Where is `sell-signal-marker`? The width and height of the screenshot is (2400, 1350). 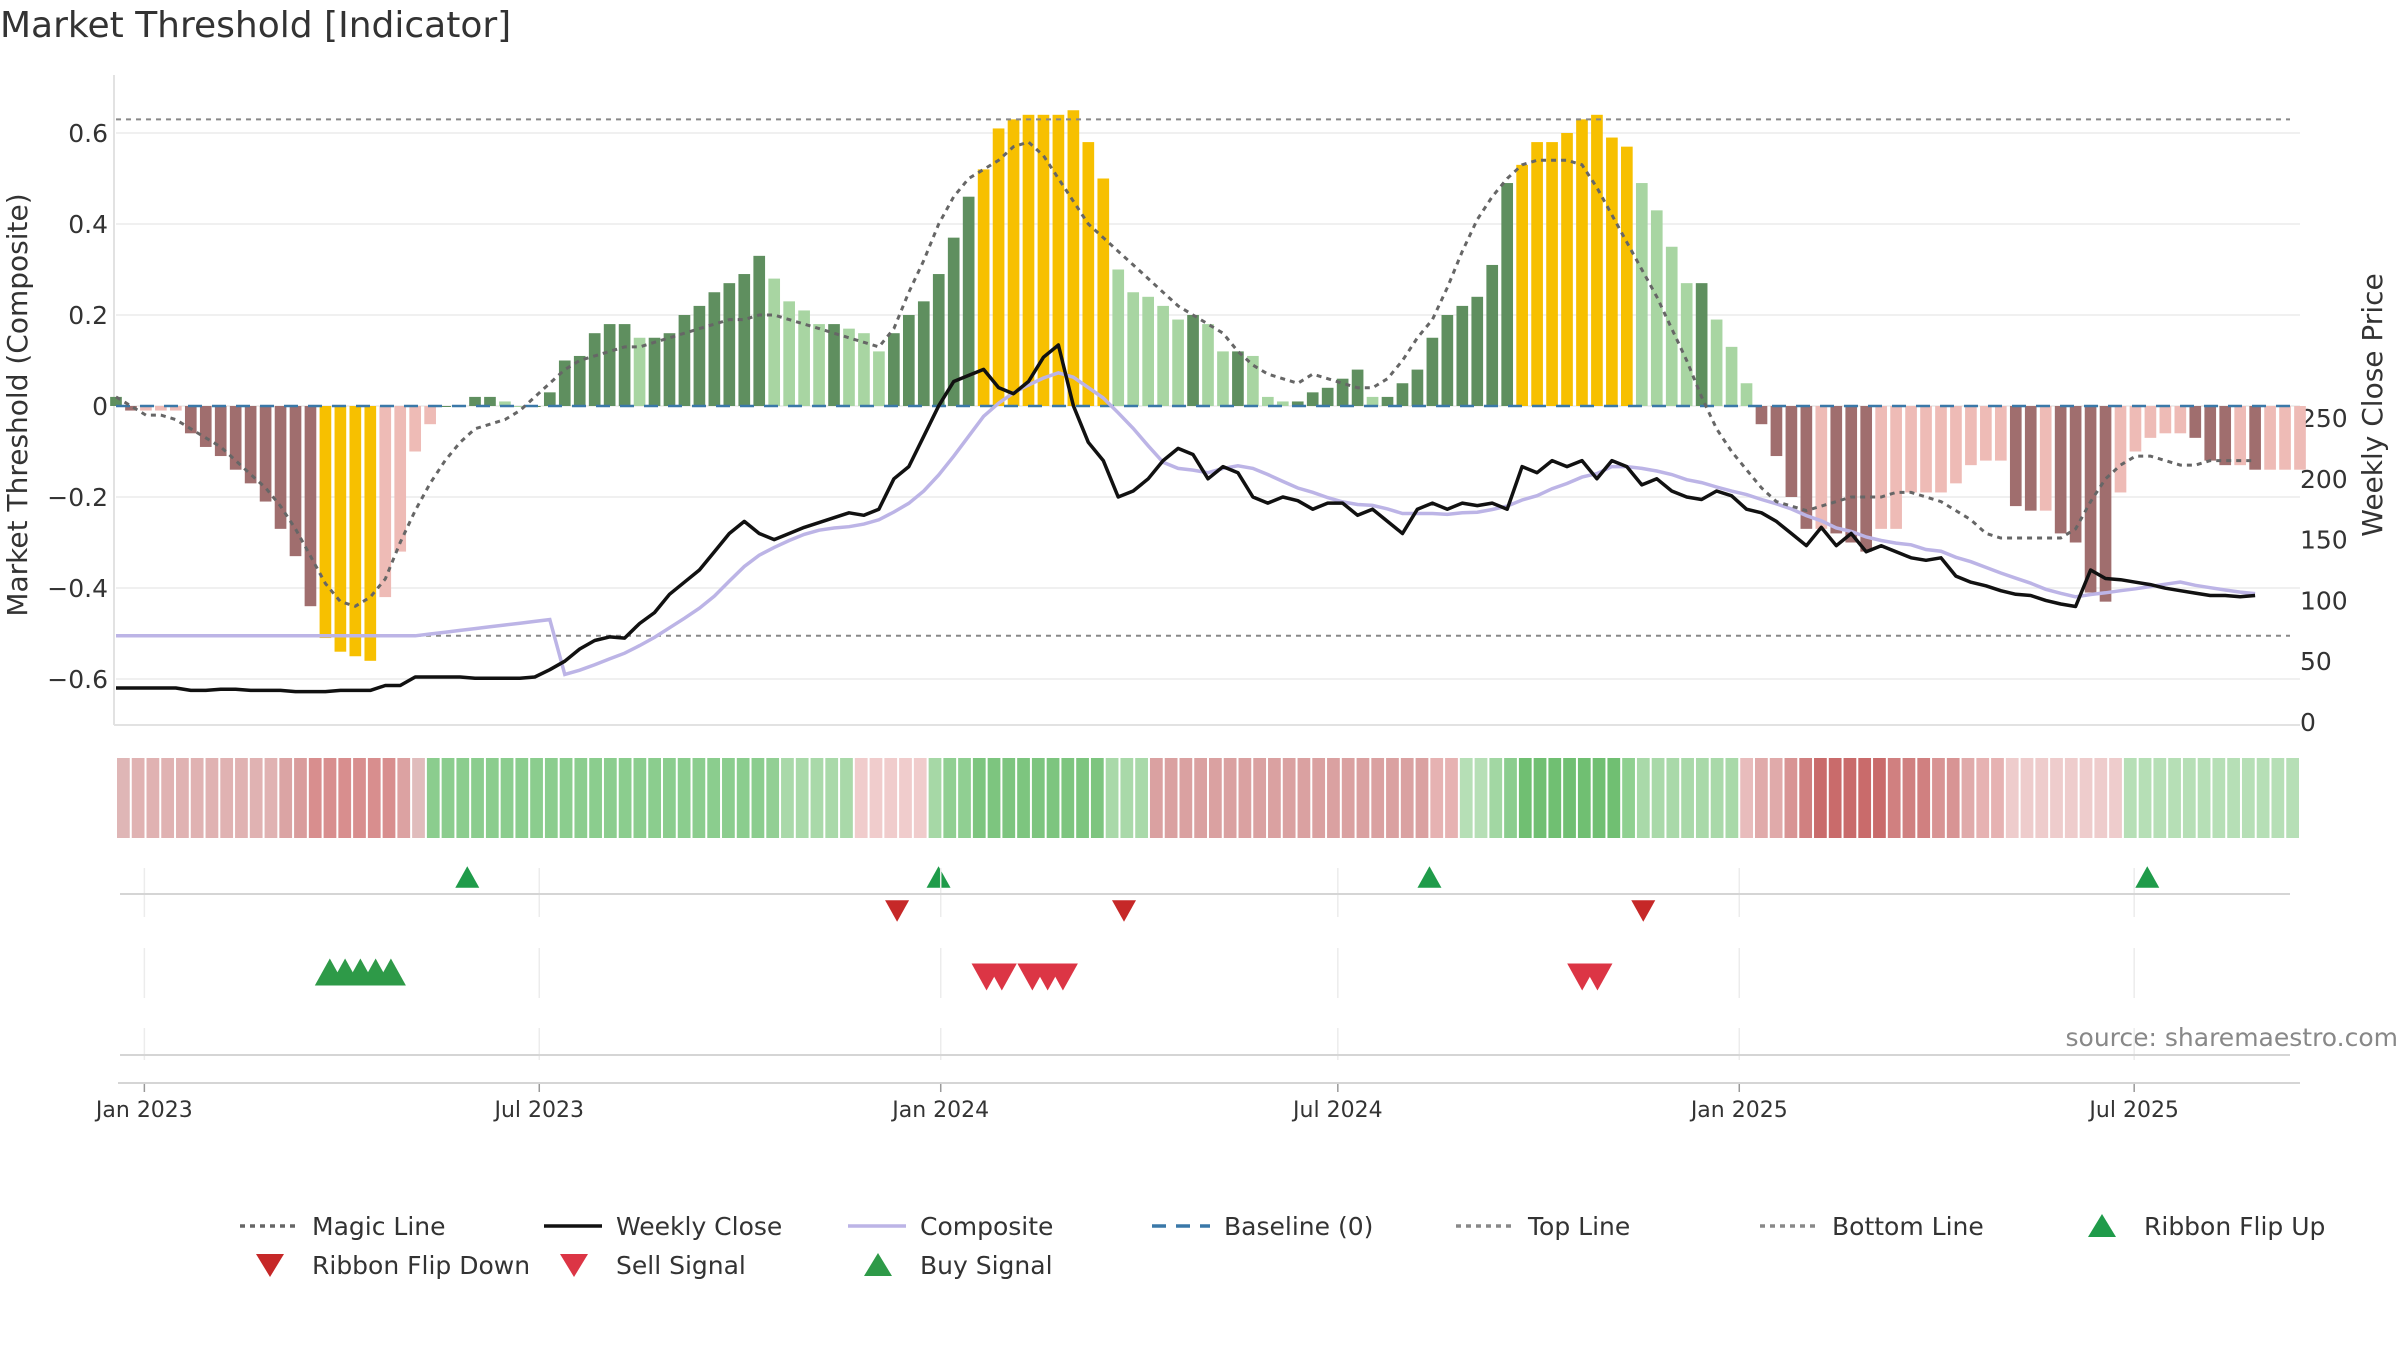
sell-signal-marker is located at coordinates (1597, 977).